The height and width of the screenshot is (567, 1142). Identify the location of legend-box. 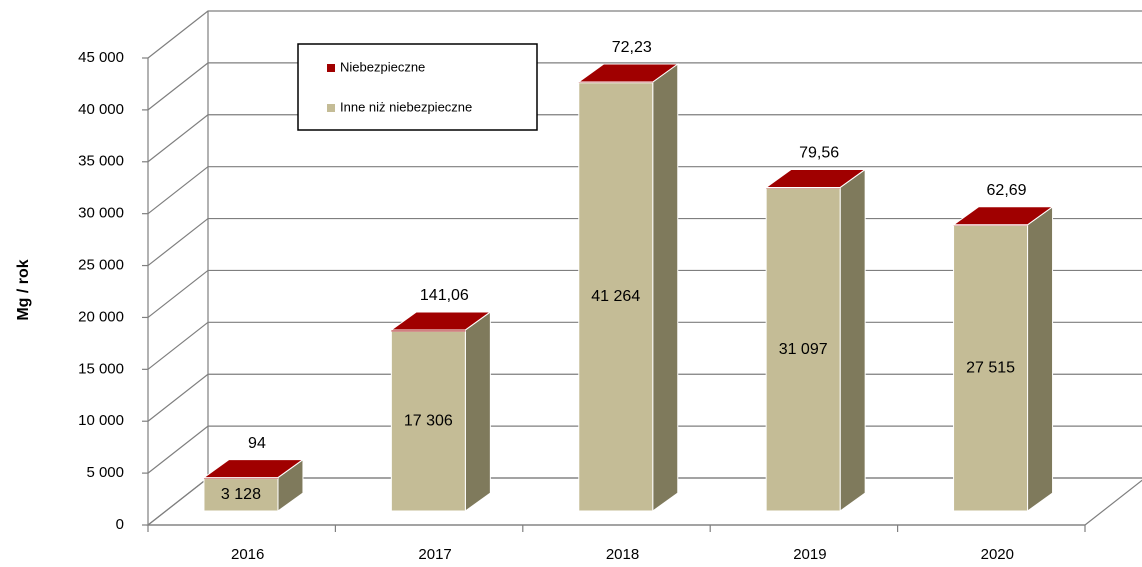
(417, 87).